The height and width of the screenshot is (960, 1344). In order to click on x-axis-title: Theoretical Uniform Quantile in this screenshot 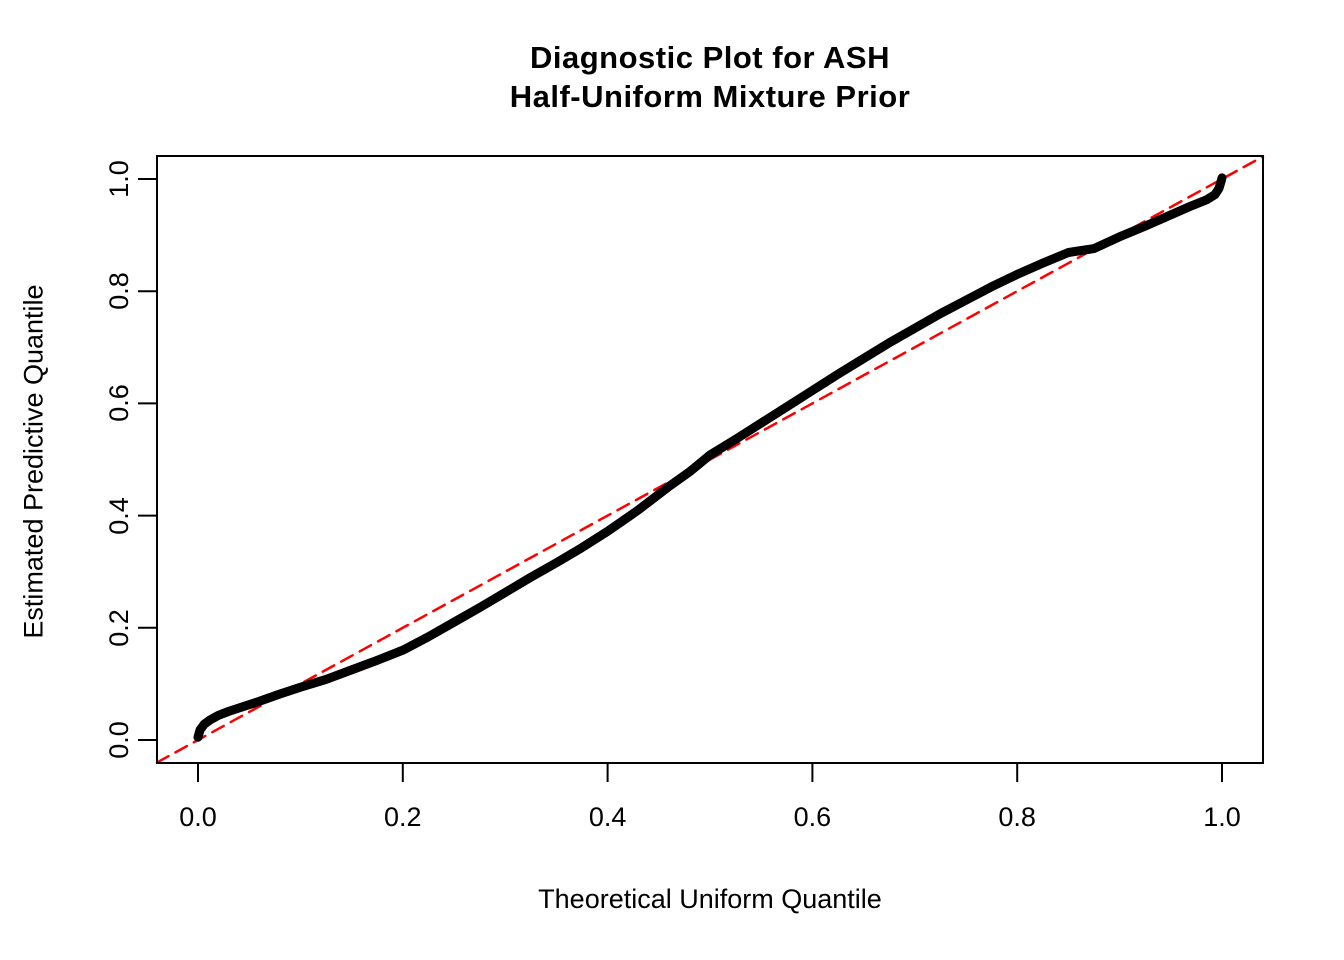, I will do `click(710, 899)`.